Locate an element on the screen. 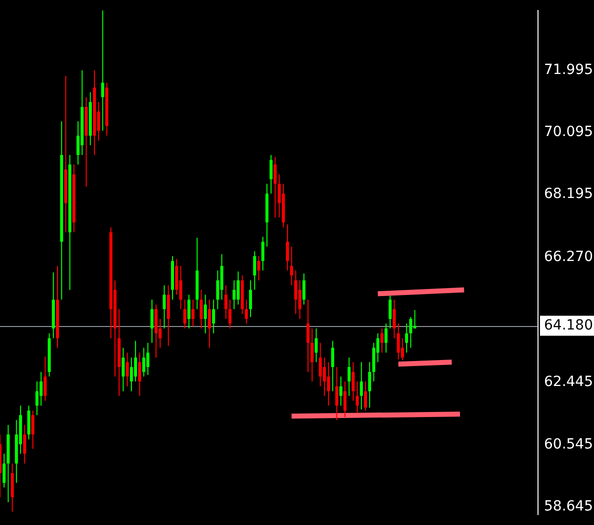 The width and height of the screenshot is (594, 525). y-tick-label: 62.445 is located at coordinates (568, 382).